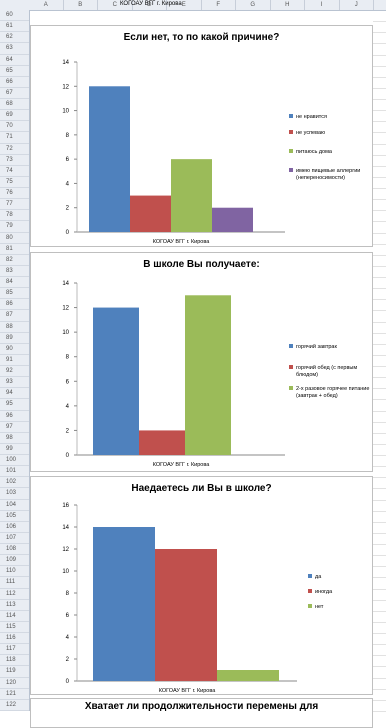  I want to click on row-header: 93, so click(14, 383).